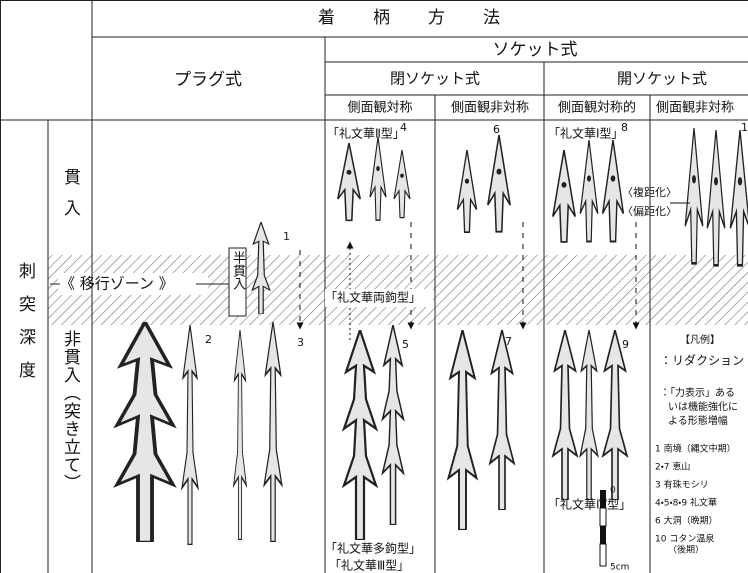 Image resolution: width=748 pixels, height=573 pixels. Describe the element at coordinates (686, 503) in the screenshot. I see `legend-site: 4・5・8・9 礼文華` at that location.